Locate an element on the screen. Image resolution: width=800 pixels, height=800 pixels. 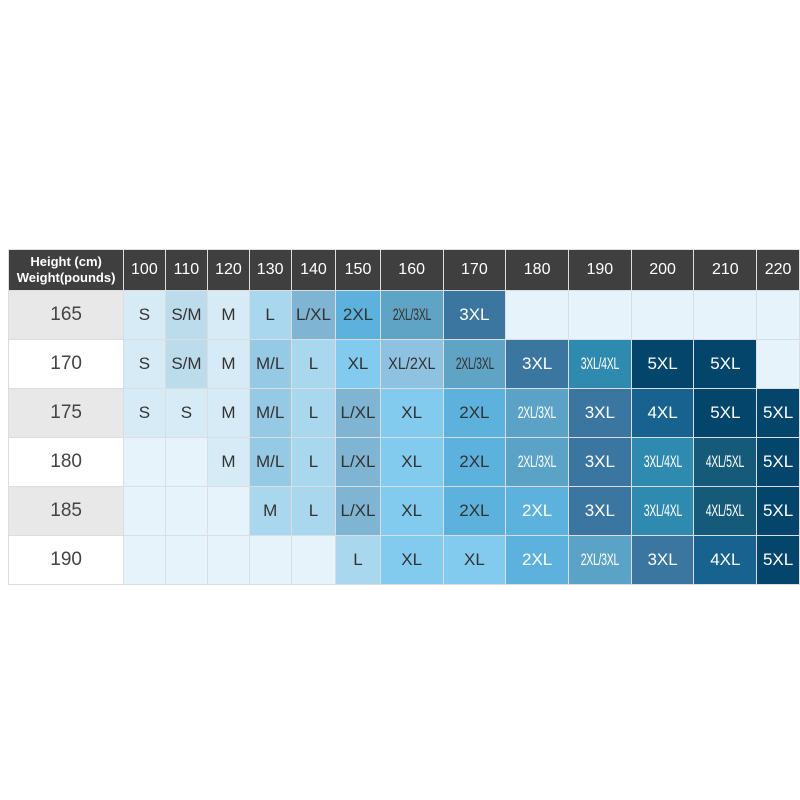
table-row: 165 S S/M M L L/XL 2XL 2XL/3XL 3XL is located at coordinates (403, 315).